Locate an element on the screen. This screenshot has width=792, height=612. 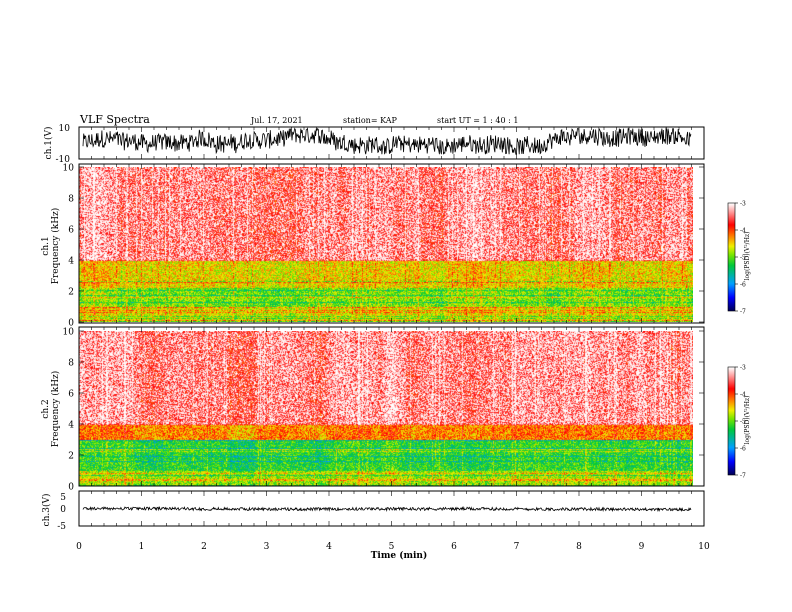
ch2-colorbar-label: log(PSD)(V²/Hz) is located at coordinates (747, 420).